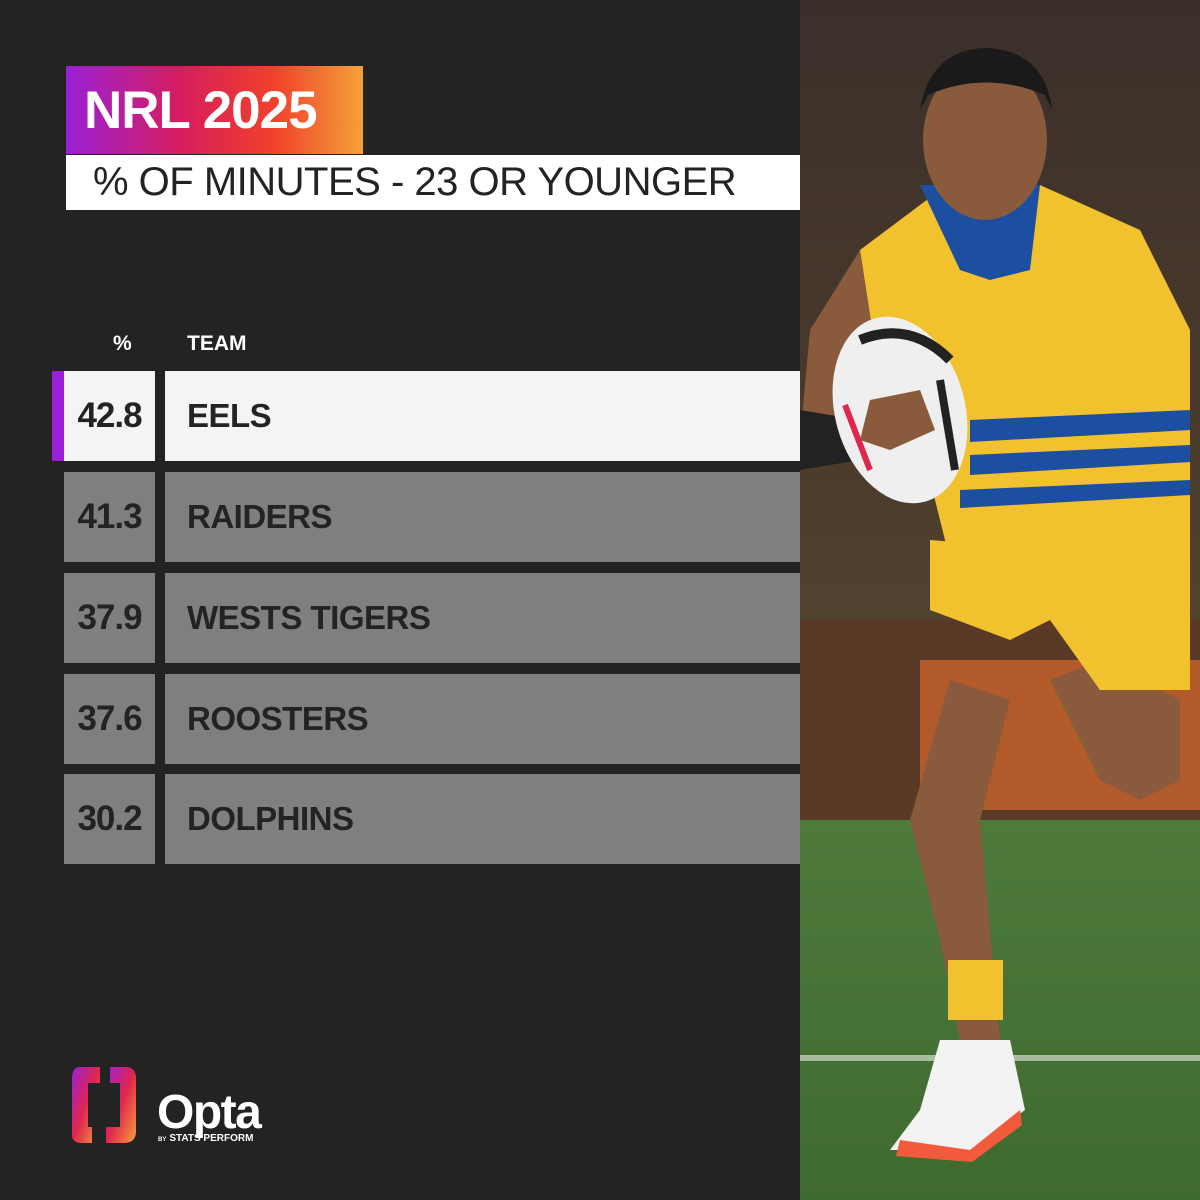 This screenshot has height=1200, width=1200. Describe the element at coordinates (109, 517) in the screenshot. I see `row-pct-value: 41.3` at that location.